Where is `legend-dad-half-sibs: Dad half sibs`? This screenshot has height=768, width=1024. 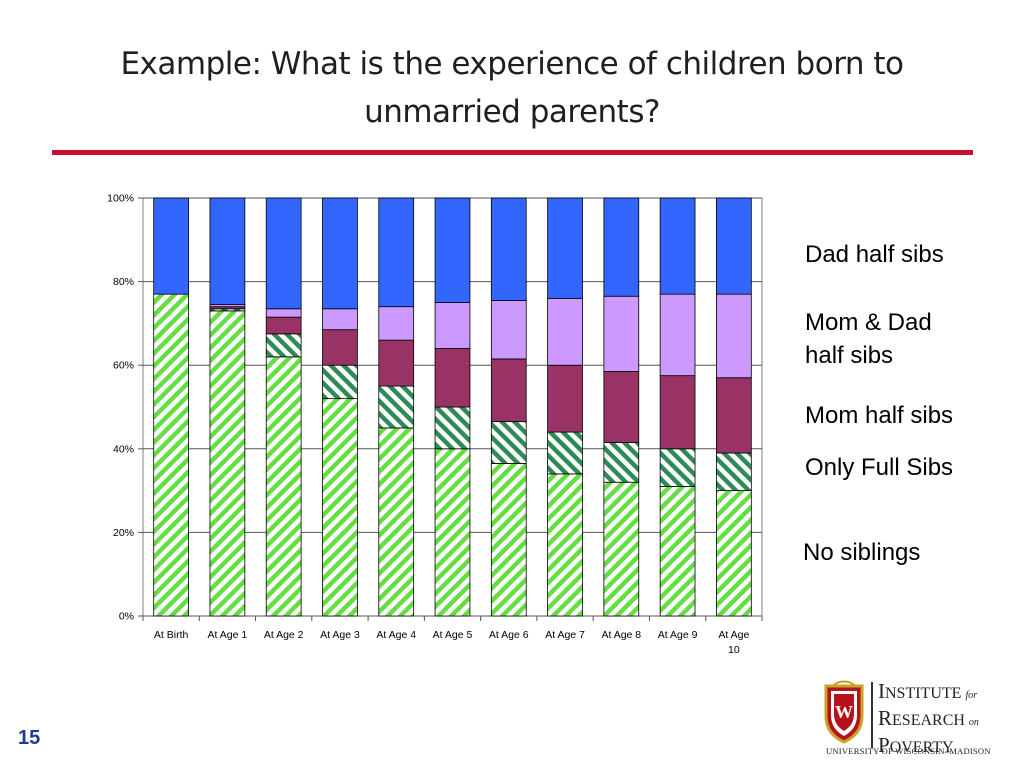
legend-dad-half-sibs: Dad half sibs is located at coordinates (874, 254).